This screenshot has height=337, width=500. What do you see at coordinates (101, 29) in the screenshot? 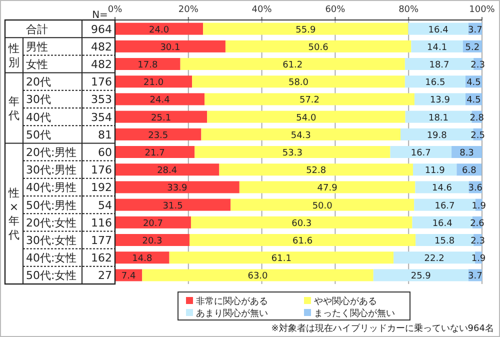
I see `text: 964` at bounding box center [101, 29].